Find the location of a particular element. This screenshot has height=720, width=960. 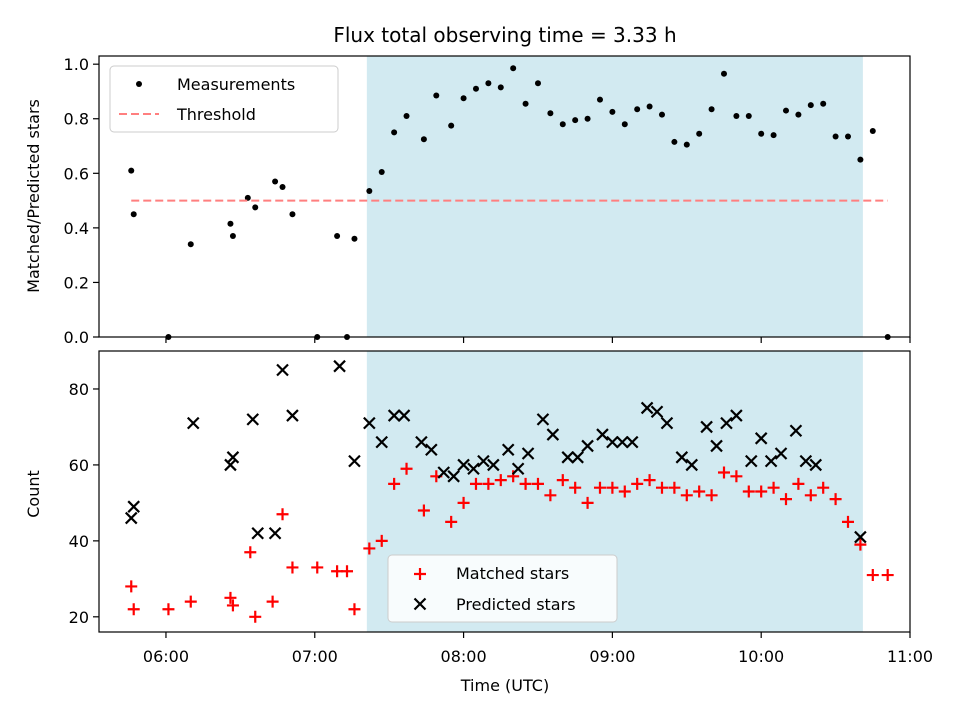

x-tick-label: 08:00 is located at coordinates (464, 656).